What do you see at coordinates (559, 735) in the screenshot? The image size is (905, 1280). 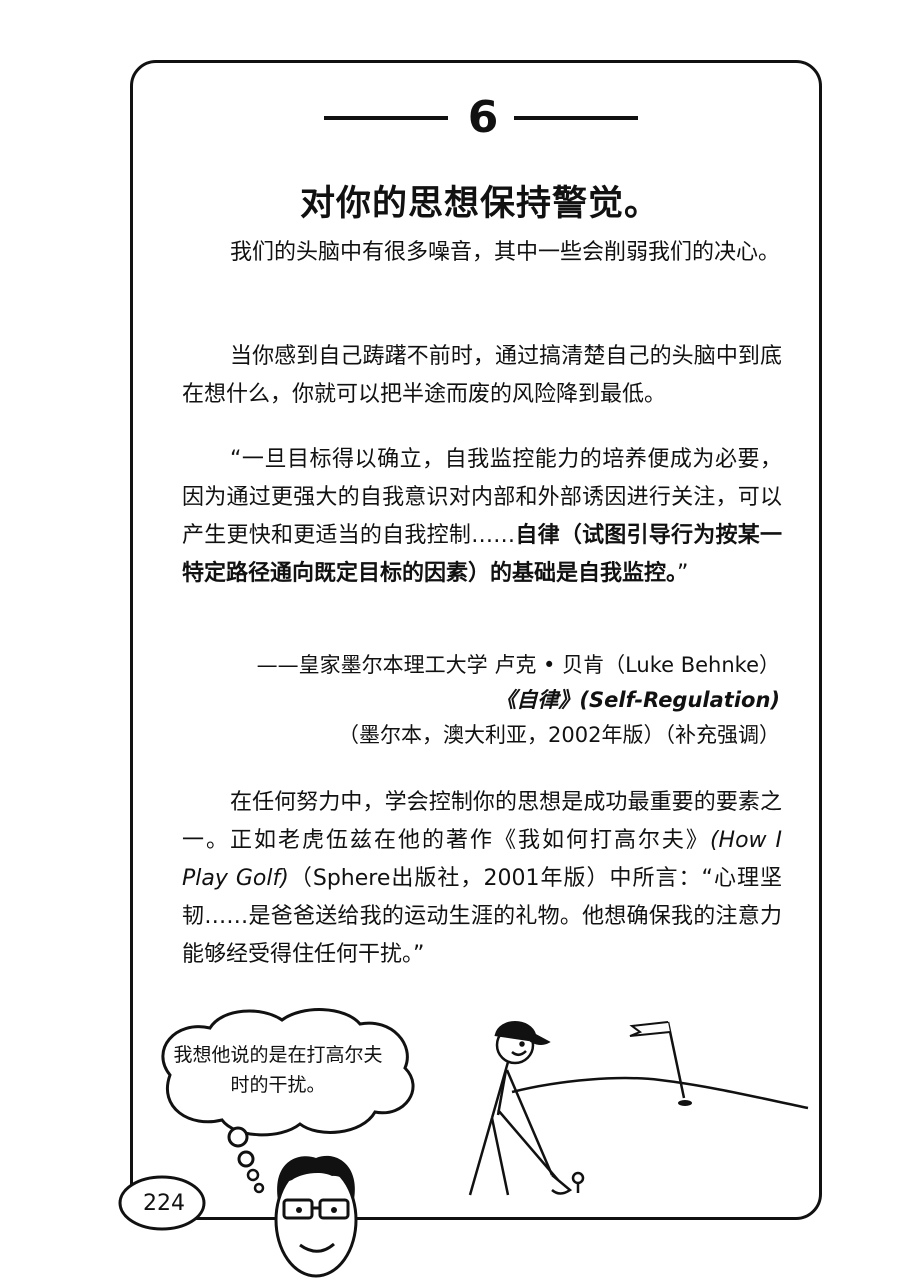 I see `citation-details: （墨尔本，澳大利亚，2002年版）（补充强调）` at bounding box center [559, 735].